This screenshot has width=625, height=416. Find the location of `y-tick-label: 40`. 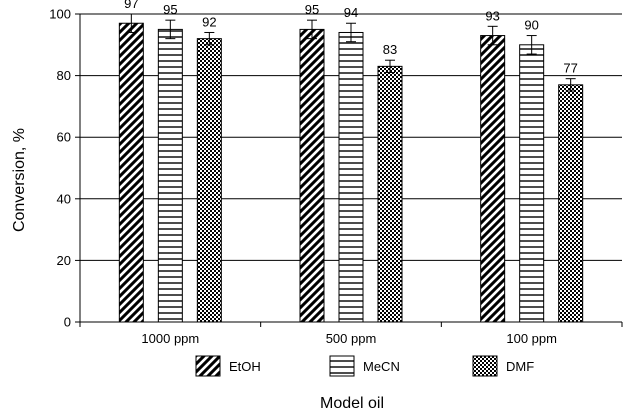

y-tick-label: 40 is located at coordinates (64, 198).